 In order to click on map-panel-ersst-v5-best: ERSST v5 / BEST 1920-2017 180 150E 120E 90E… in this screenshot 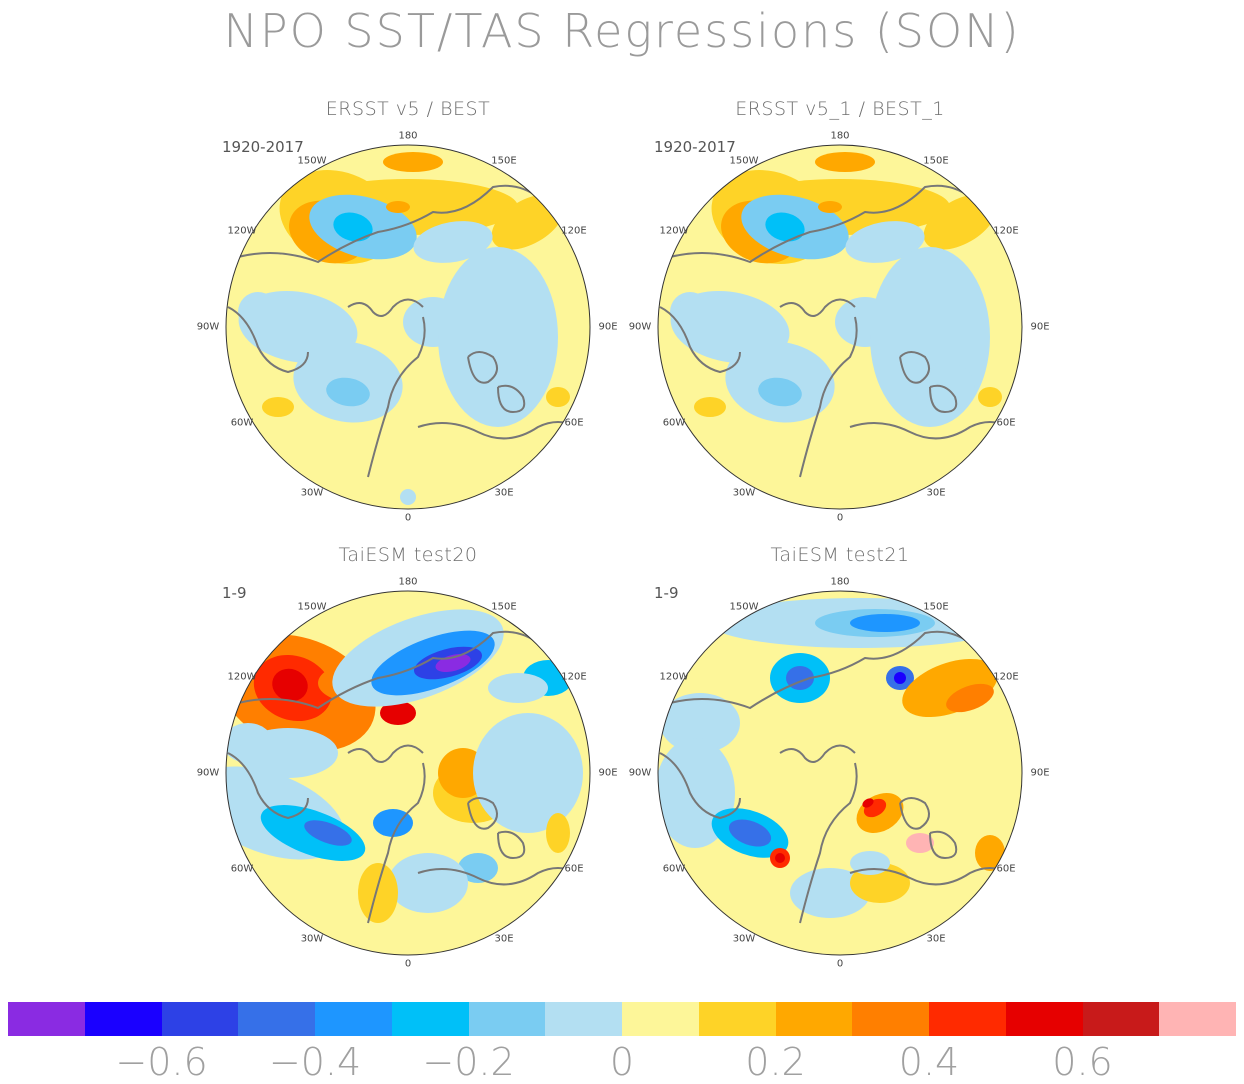, I will do `click(407, 318)`.